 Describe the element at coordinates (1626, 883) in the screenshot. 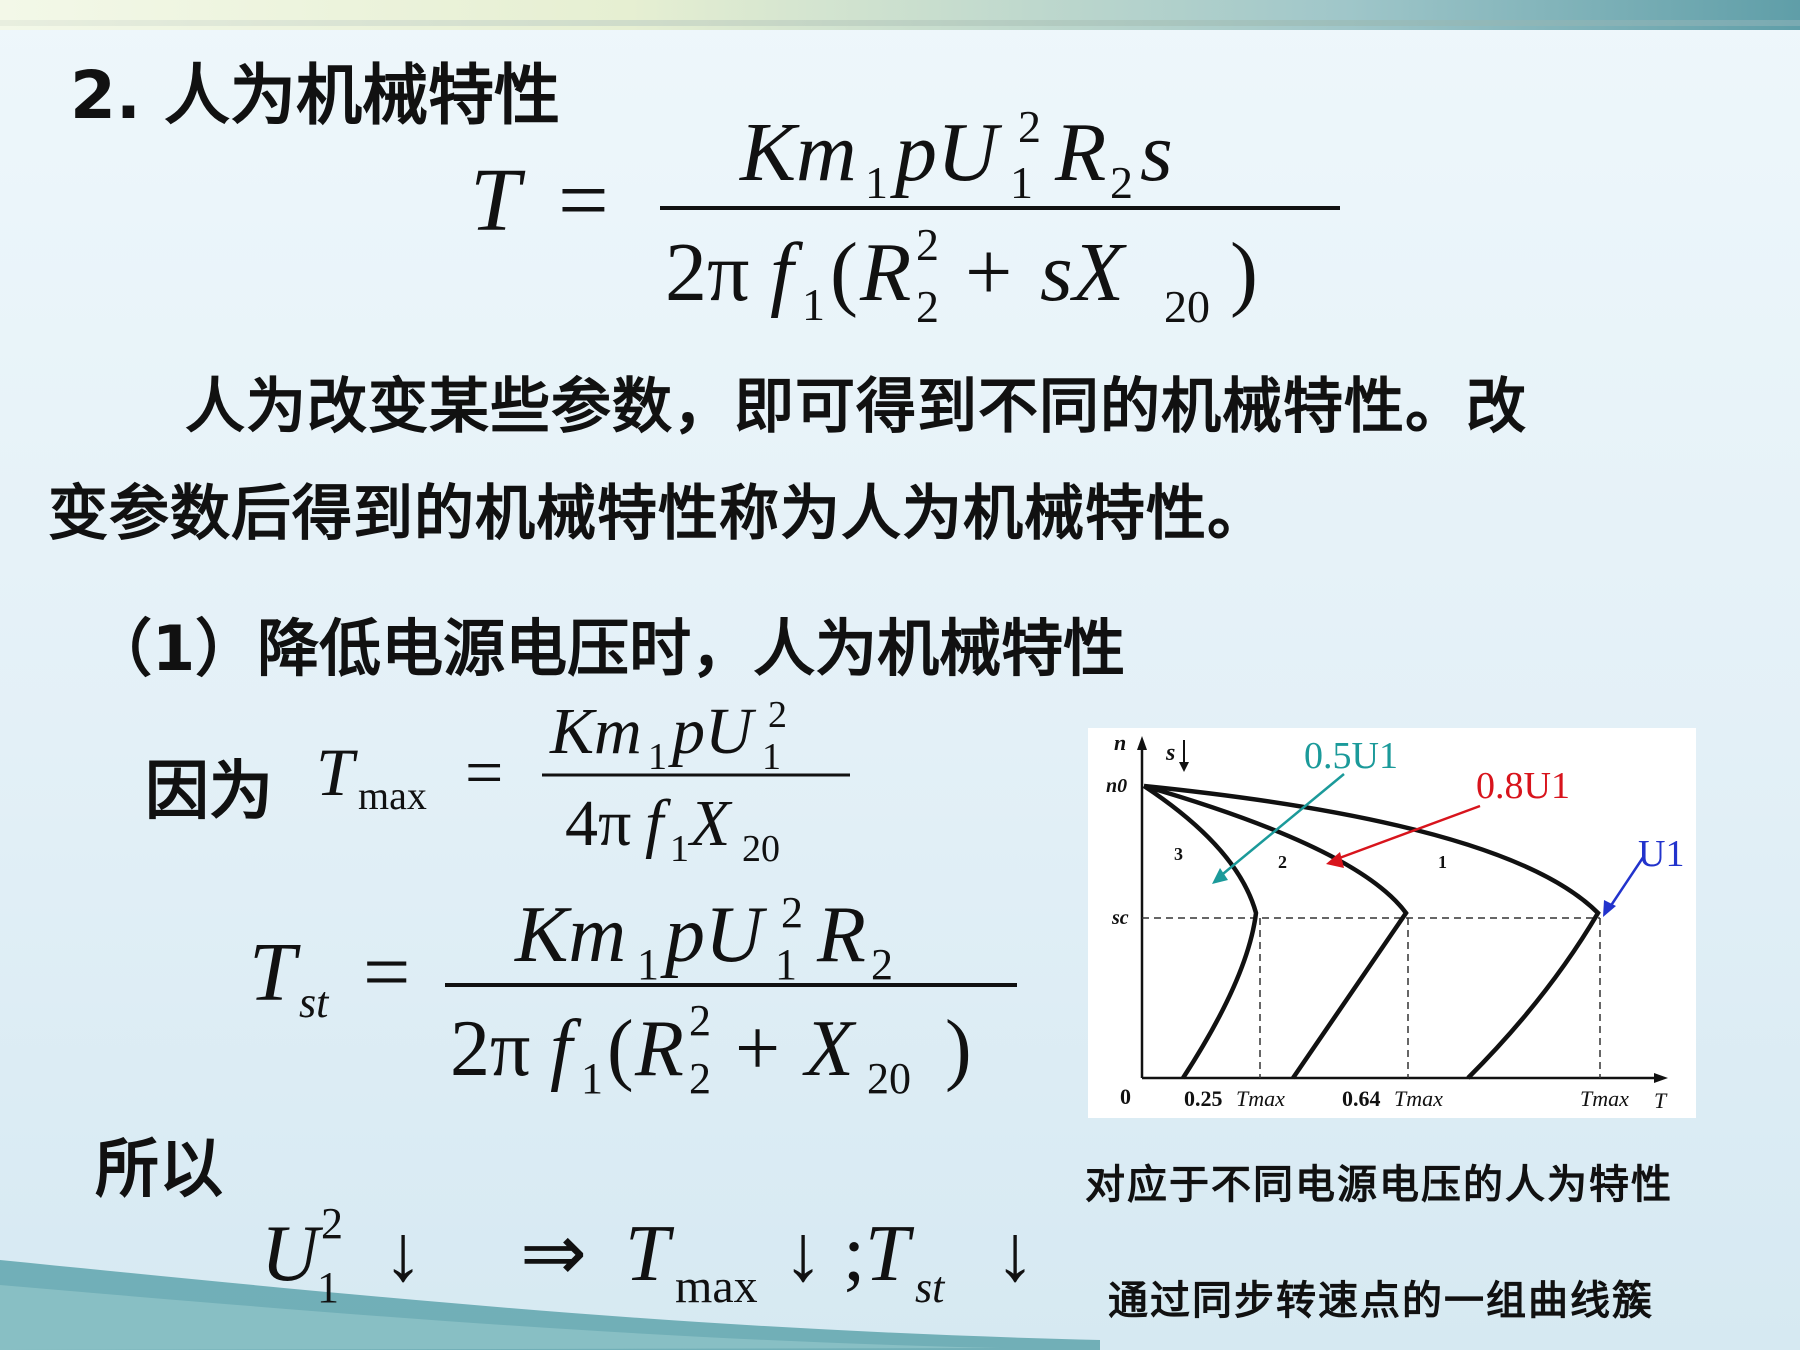

I see `voltage-arrow-full` at that location.